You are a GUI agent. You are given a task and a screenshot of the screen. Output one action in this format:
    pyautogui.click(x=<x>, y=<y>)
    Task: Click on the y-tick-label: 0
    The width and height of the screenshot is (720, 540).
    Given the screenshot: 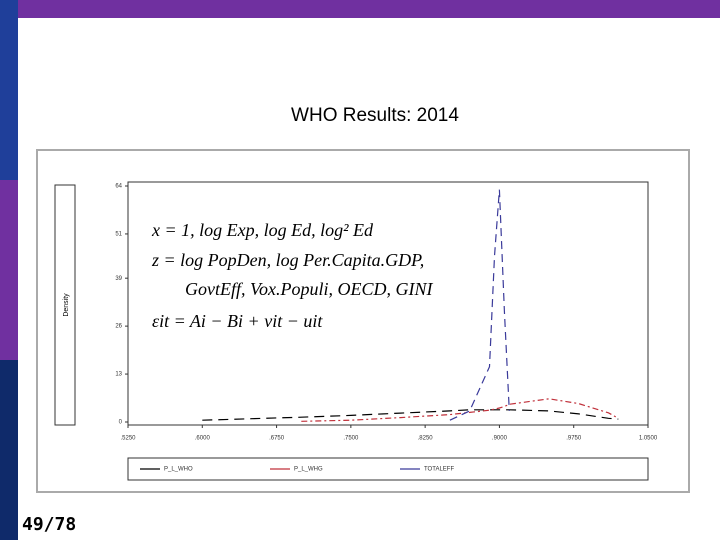 What is the action you would take?
    pyautogui.click(x=121, y=423)
    